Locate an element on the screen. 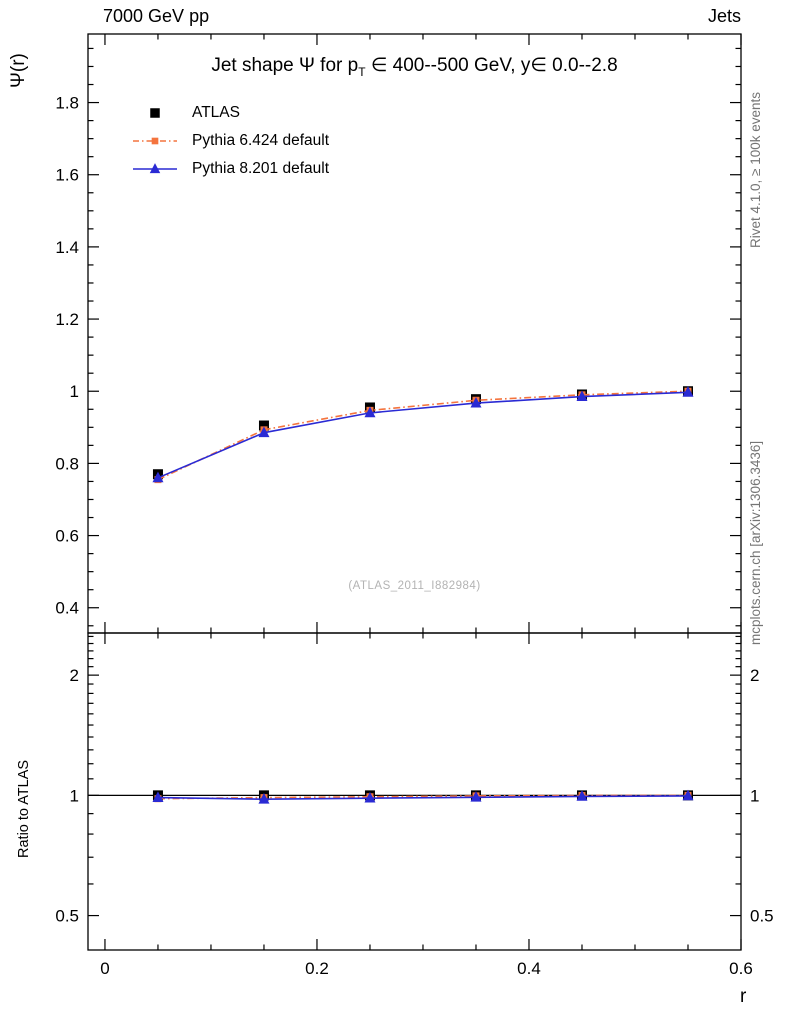 This screenshot has height=1024, width=786. analysis-id-watermark: (ATLAS_2011_I882984) is located at coordinates (414, 586).